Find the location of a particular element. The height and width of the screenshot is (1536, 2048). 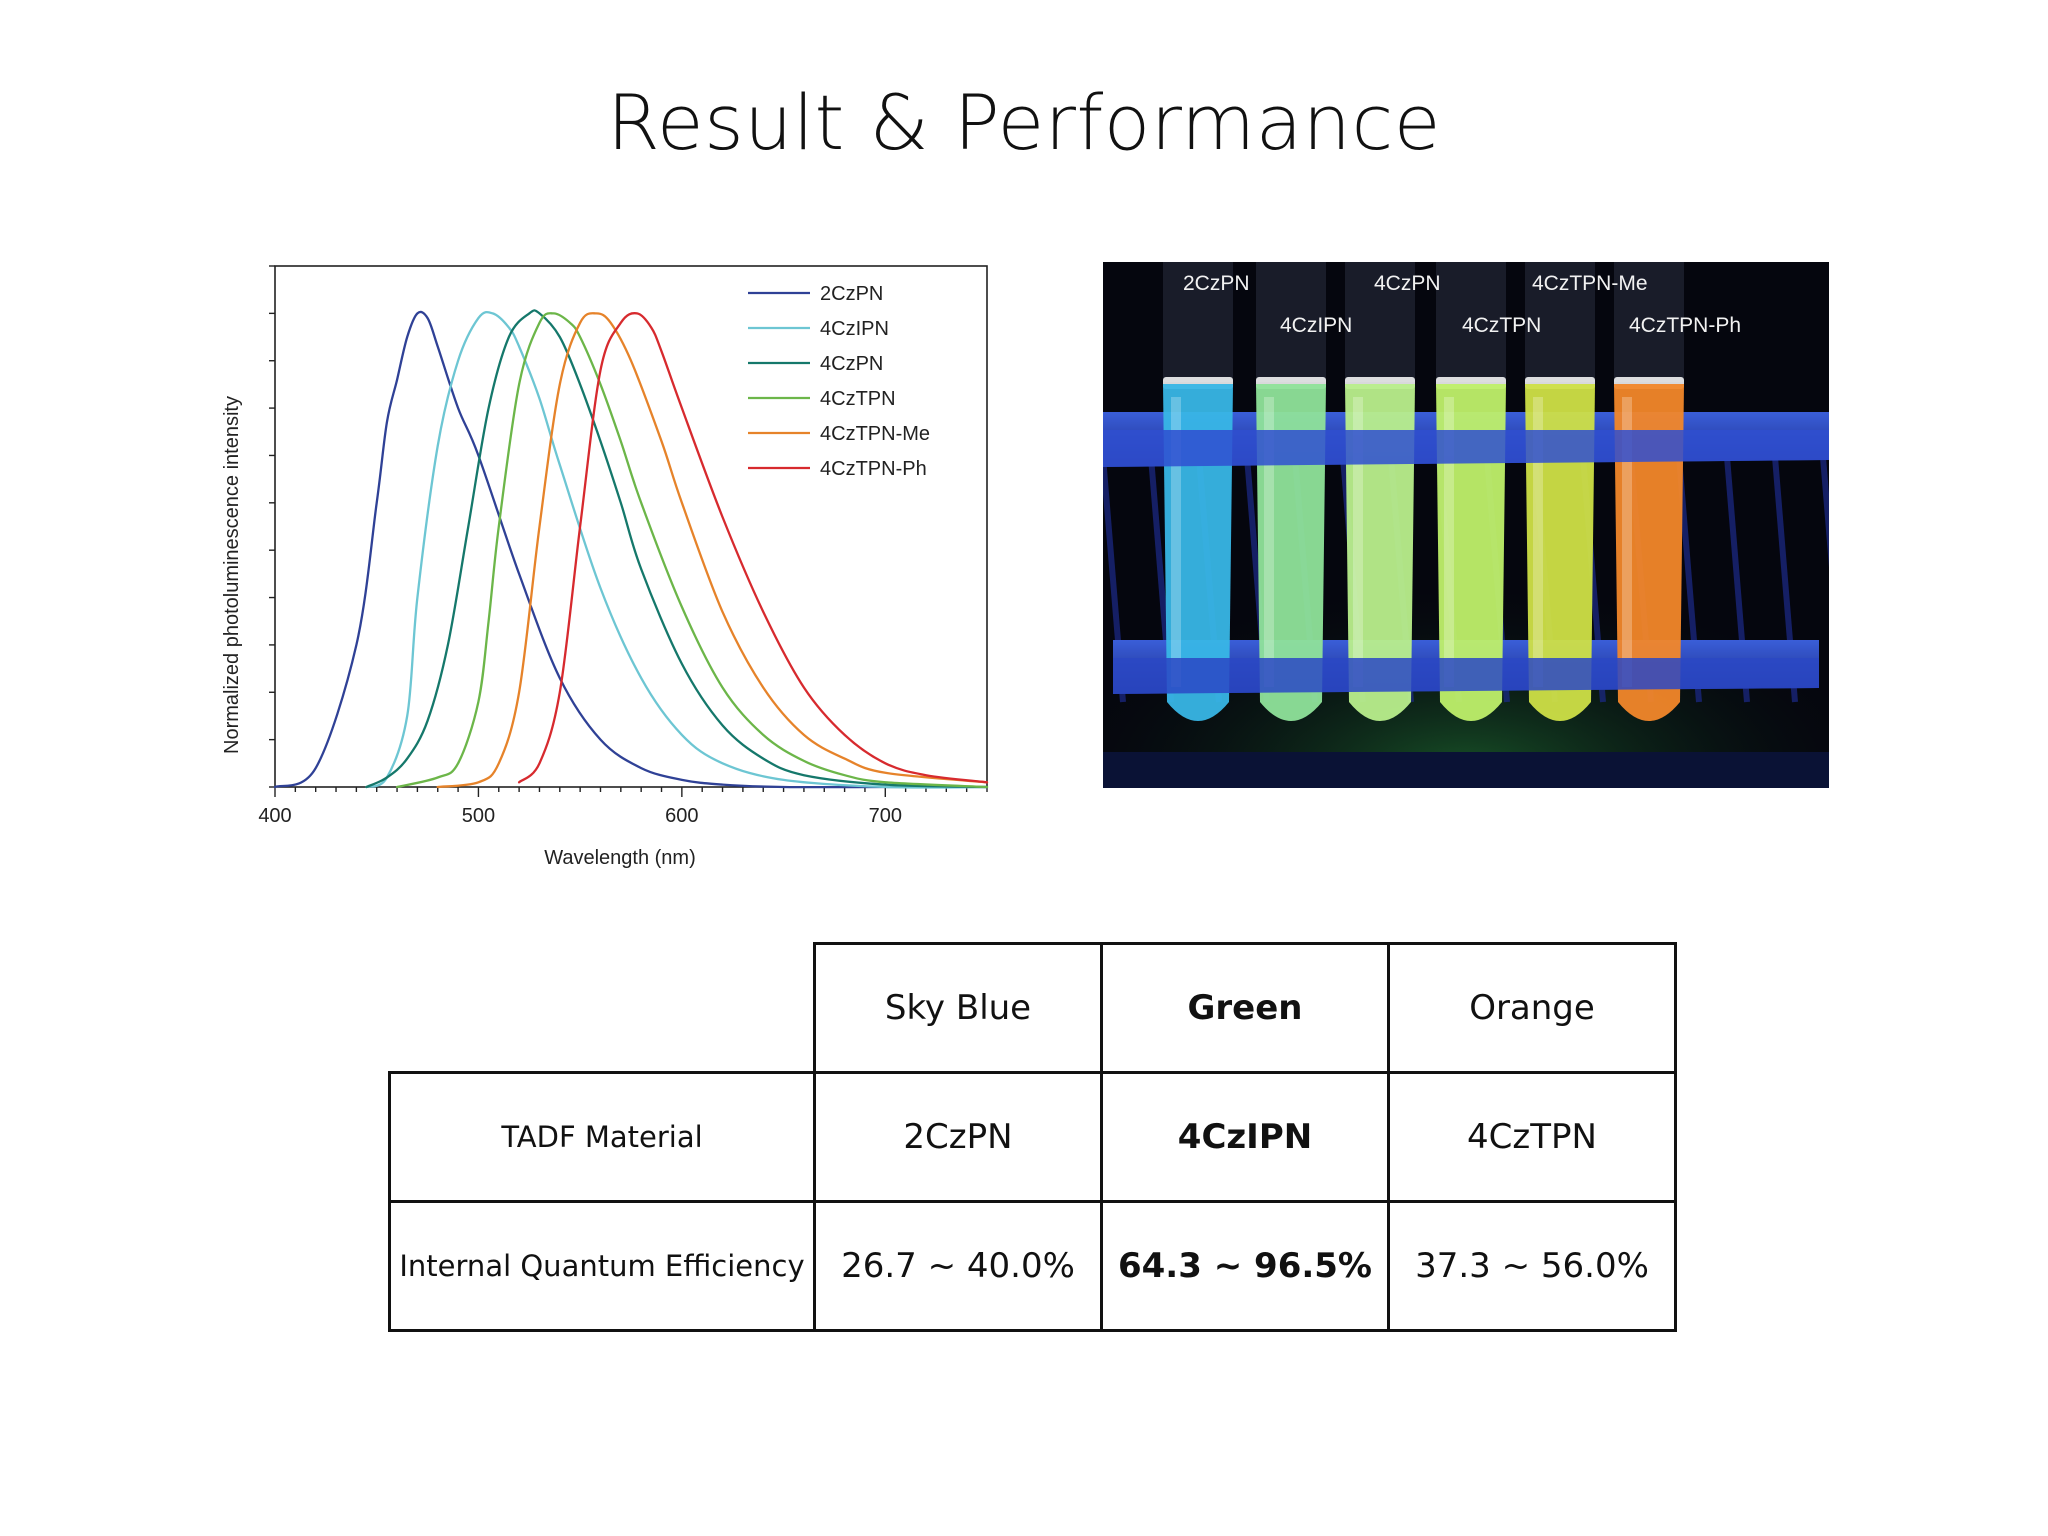

test-tube-4czpn is located at coordinates (1380, 491).